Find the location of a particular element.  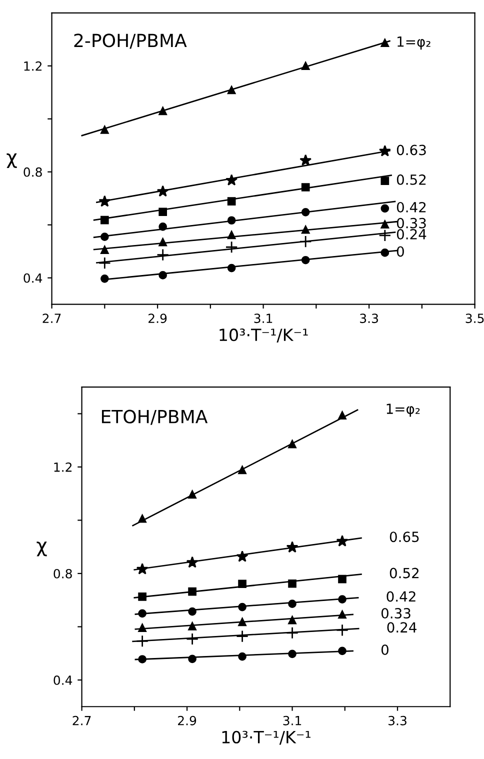

text: ETOH/PBMA is located at coordinates (155, 417).